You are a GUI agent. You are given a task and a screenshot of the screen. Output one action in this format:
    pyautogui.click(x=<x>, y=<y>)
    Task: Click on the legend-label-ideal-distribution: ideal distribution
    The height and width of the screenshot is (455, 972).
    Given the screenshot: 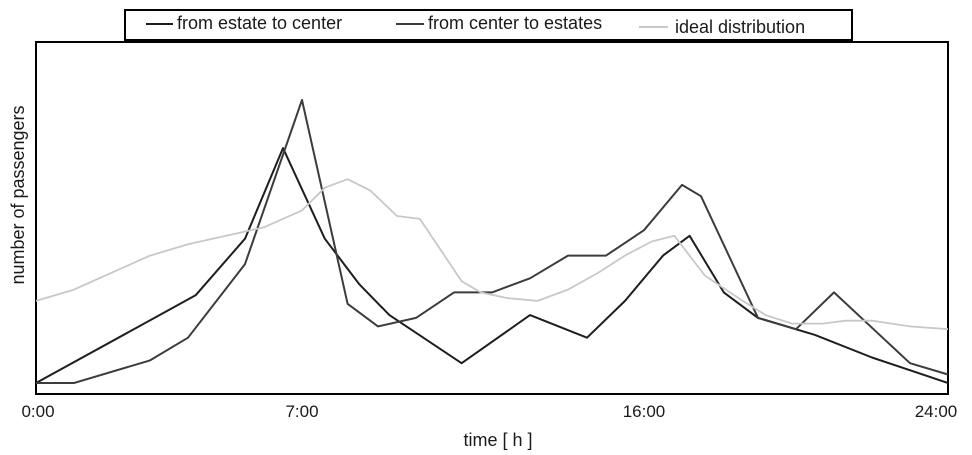 What is the action you would take?
    pyautogui.click(x=740, y=27)
    